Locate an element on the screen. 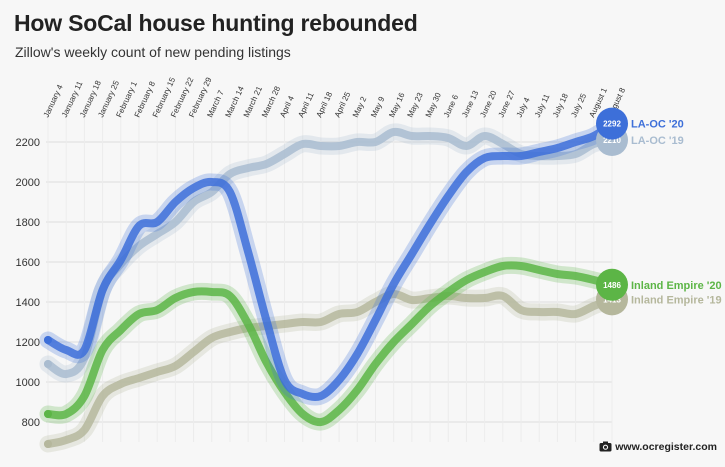  end-value-la20: 2292 is located at coordinates (612, 124).